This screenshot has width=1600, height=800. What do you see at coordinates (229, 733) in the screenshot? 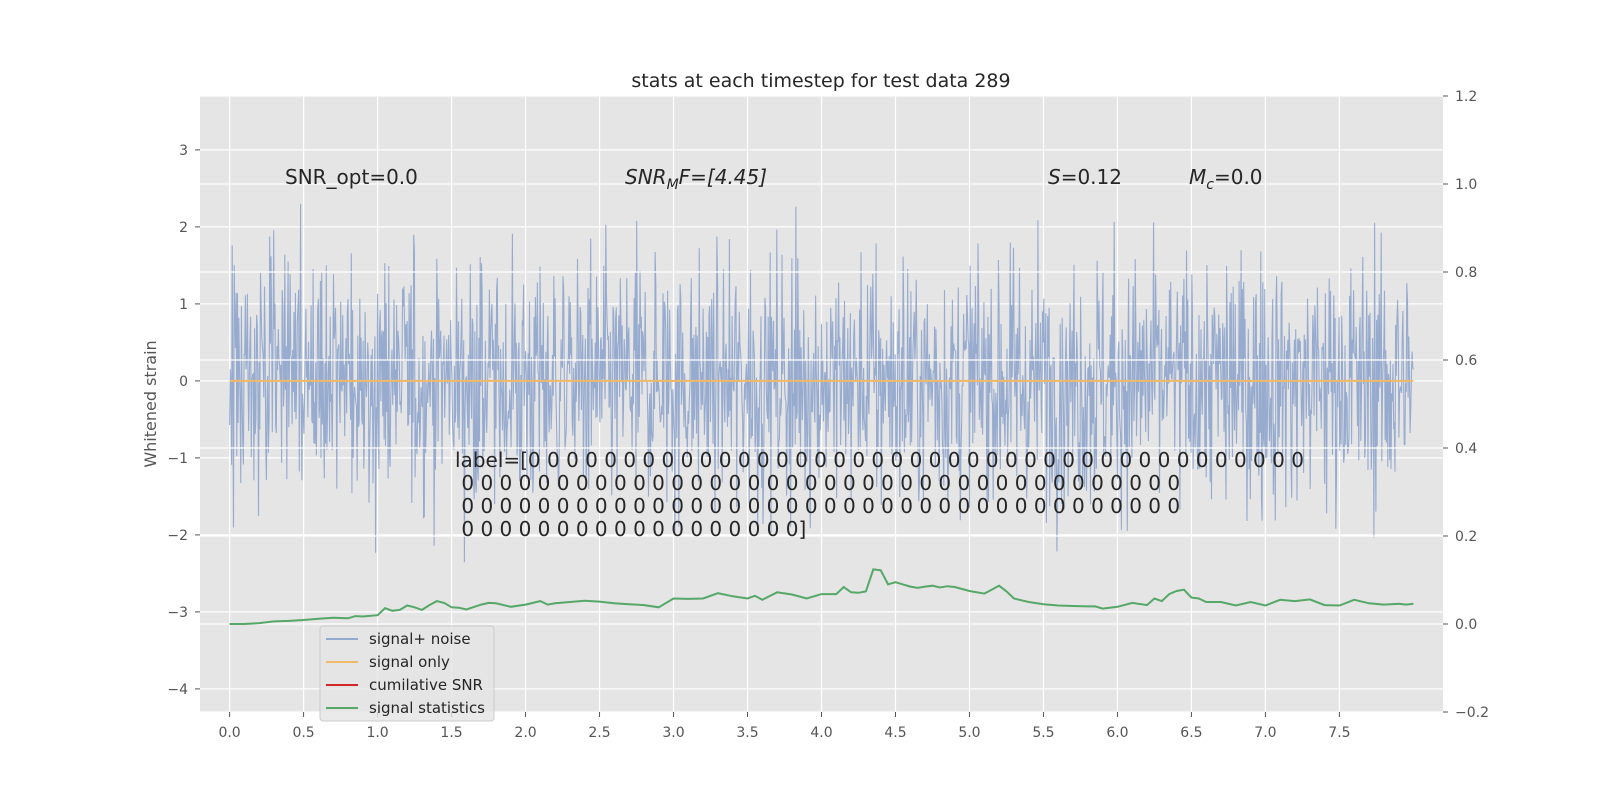
I see `x-tick-label: 0.0` at bounding box center [229, 733].